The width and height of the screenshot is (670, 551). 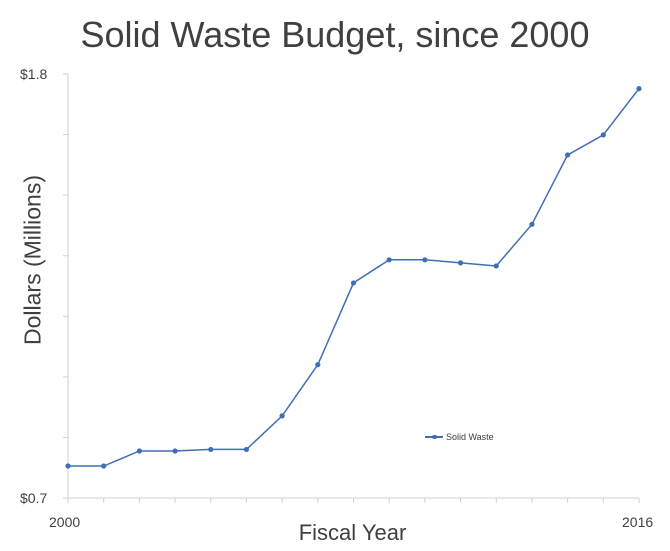 I want to click on legend-swatch-solid-waste, so click(x=434, y=437).